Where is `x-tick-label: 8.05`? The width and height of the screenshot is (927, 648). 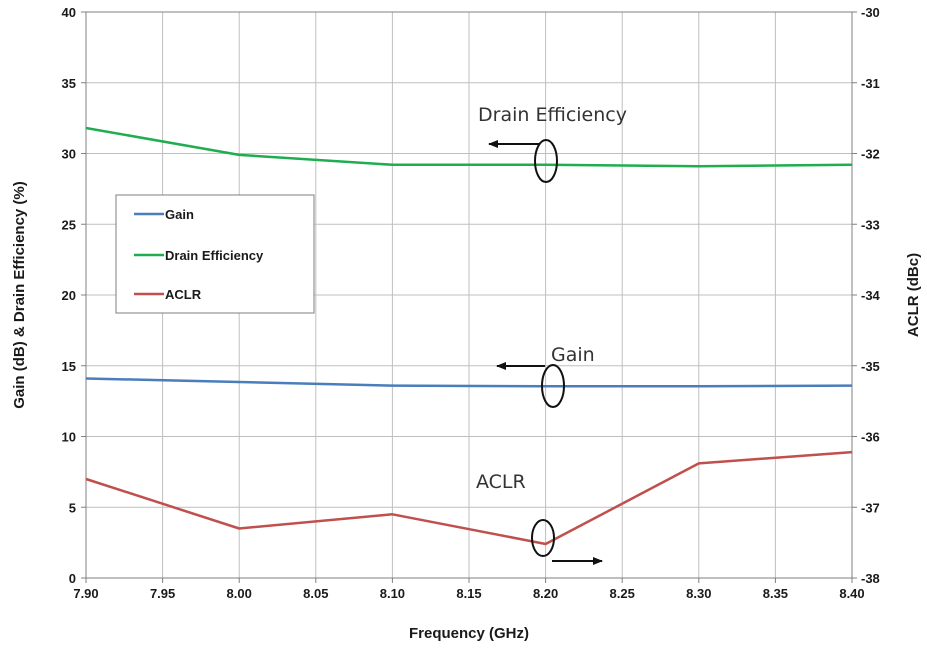
x-tick-label: 8.05 is located at coordinates (315, 593).